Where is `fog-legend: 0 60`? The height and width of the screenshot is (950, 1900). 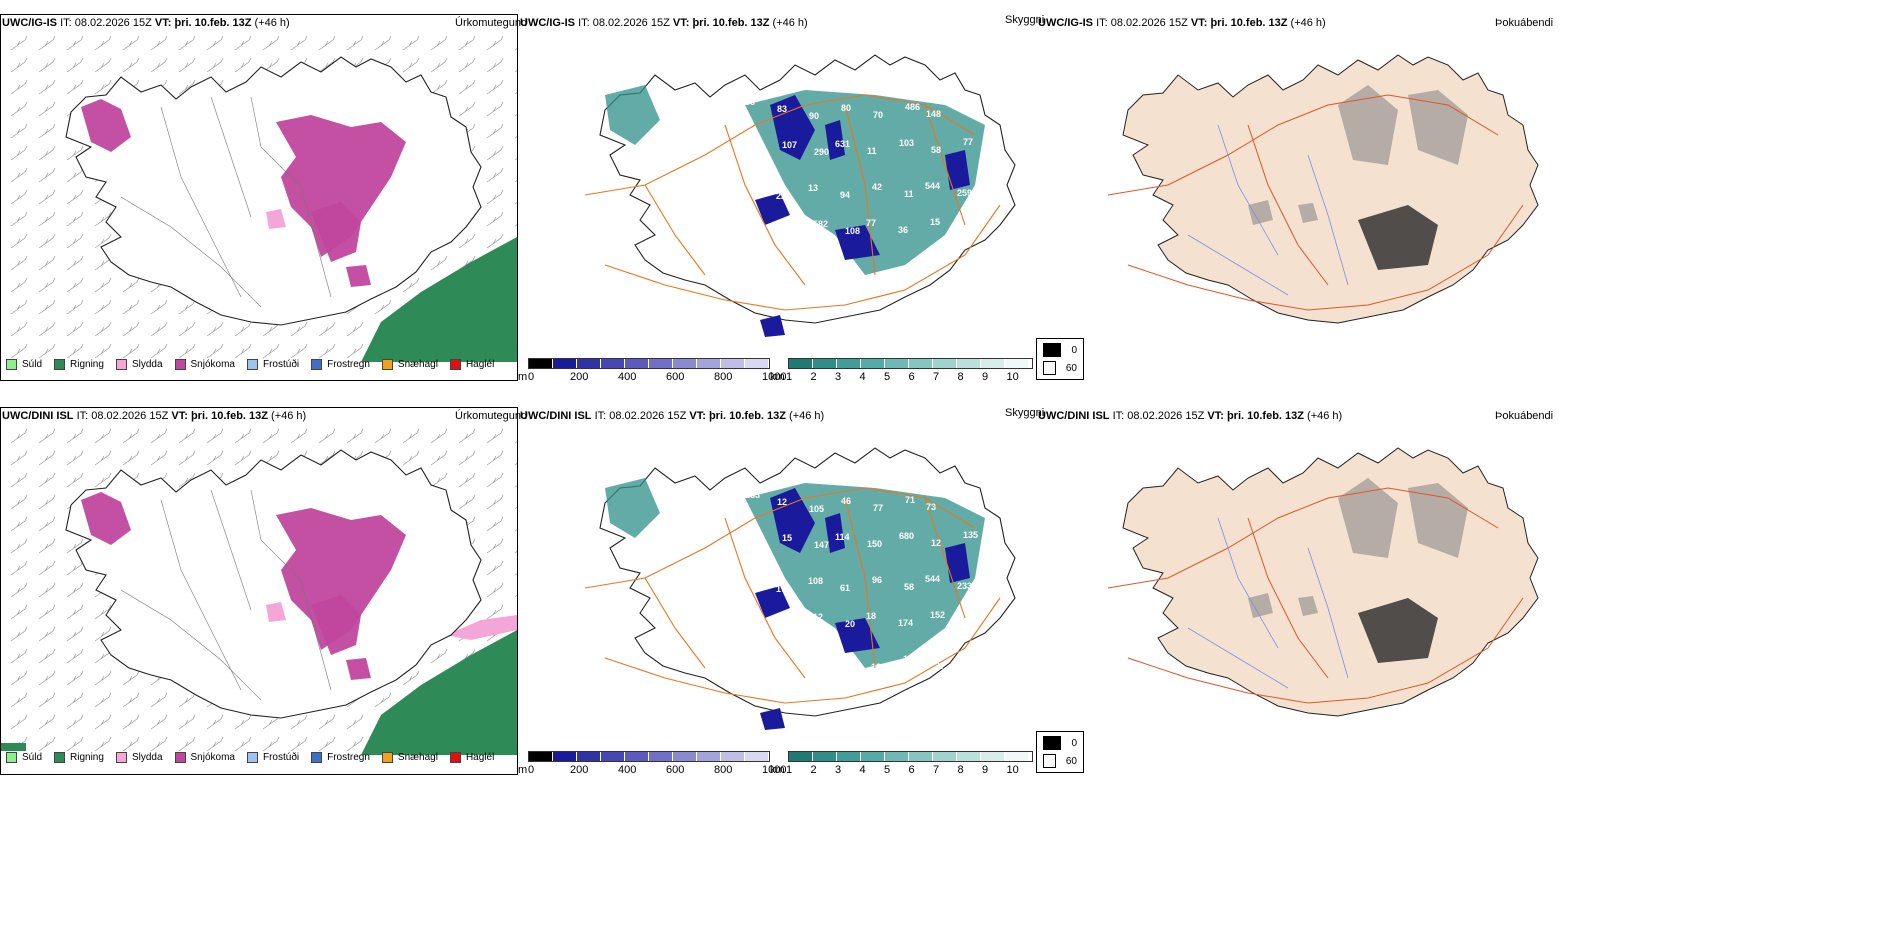
fog-legend: 0 60 is located at coordinates (1060, 752).